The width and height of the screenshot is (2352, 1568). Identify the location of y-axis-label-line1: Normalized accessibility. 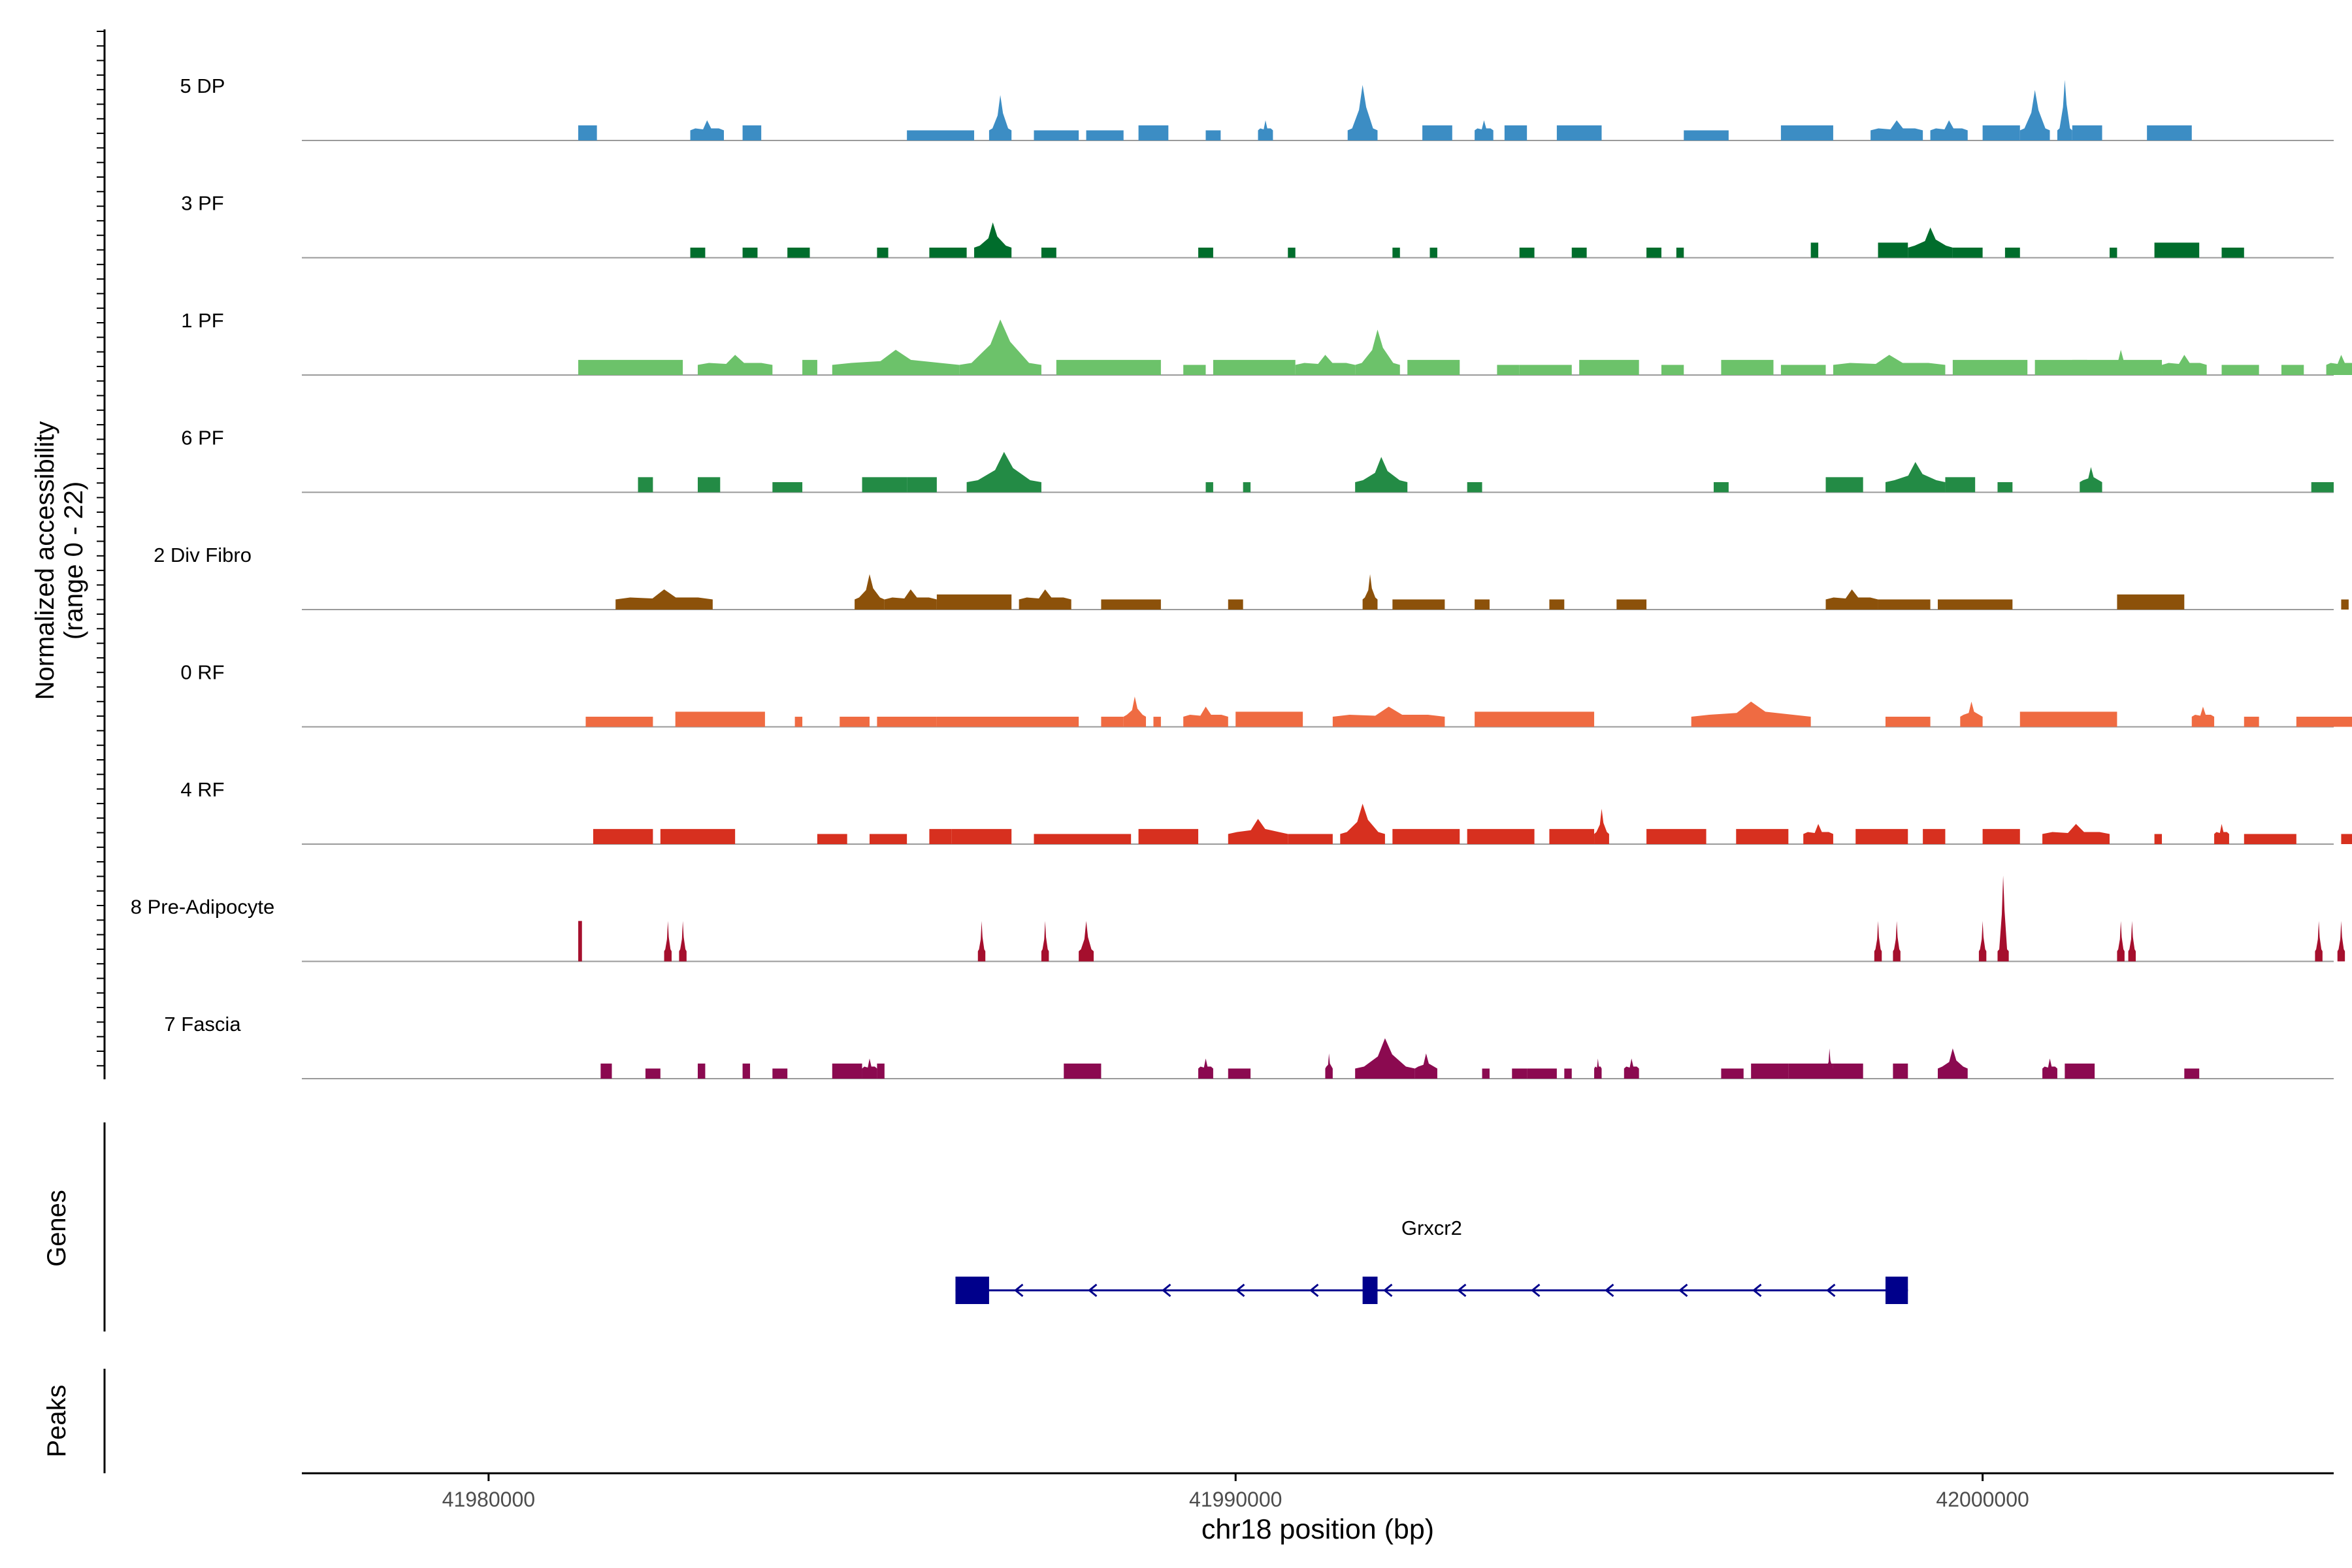
(45, 560).